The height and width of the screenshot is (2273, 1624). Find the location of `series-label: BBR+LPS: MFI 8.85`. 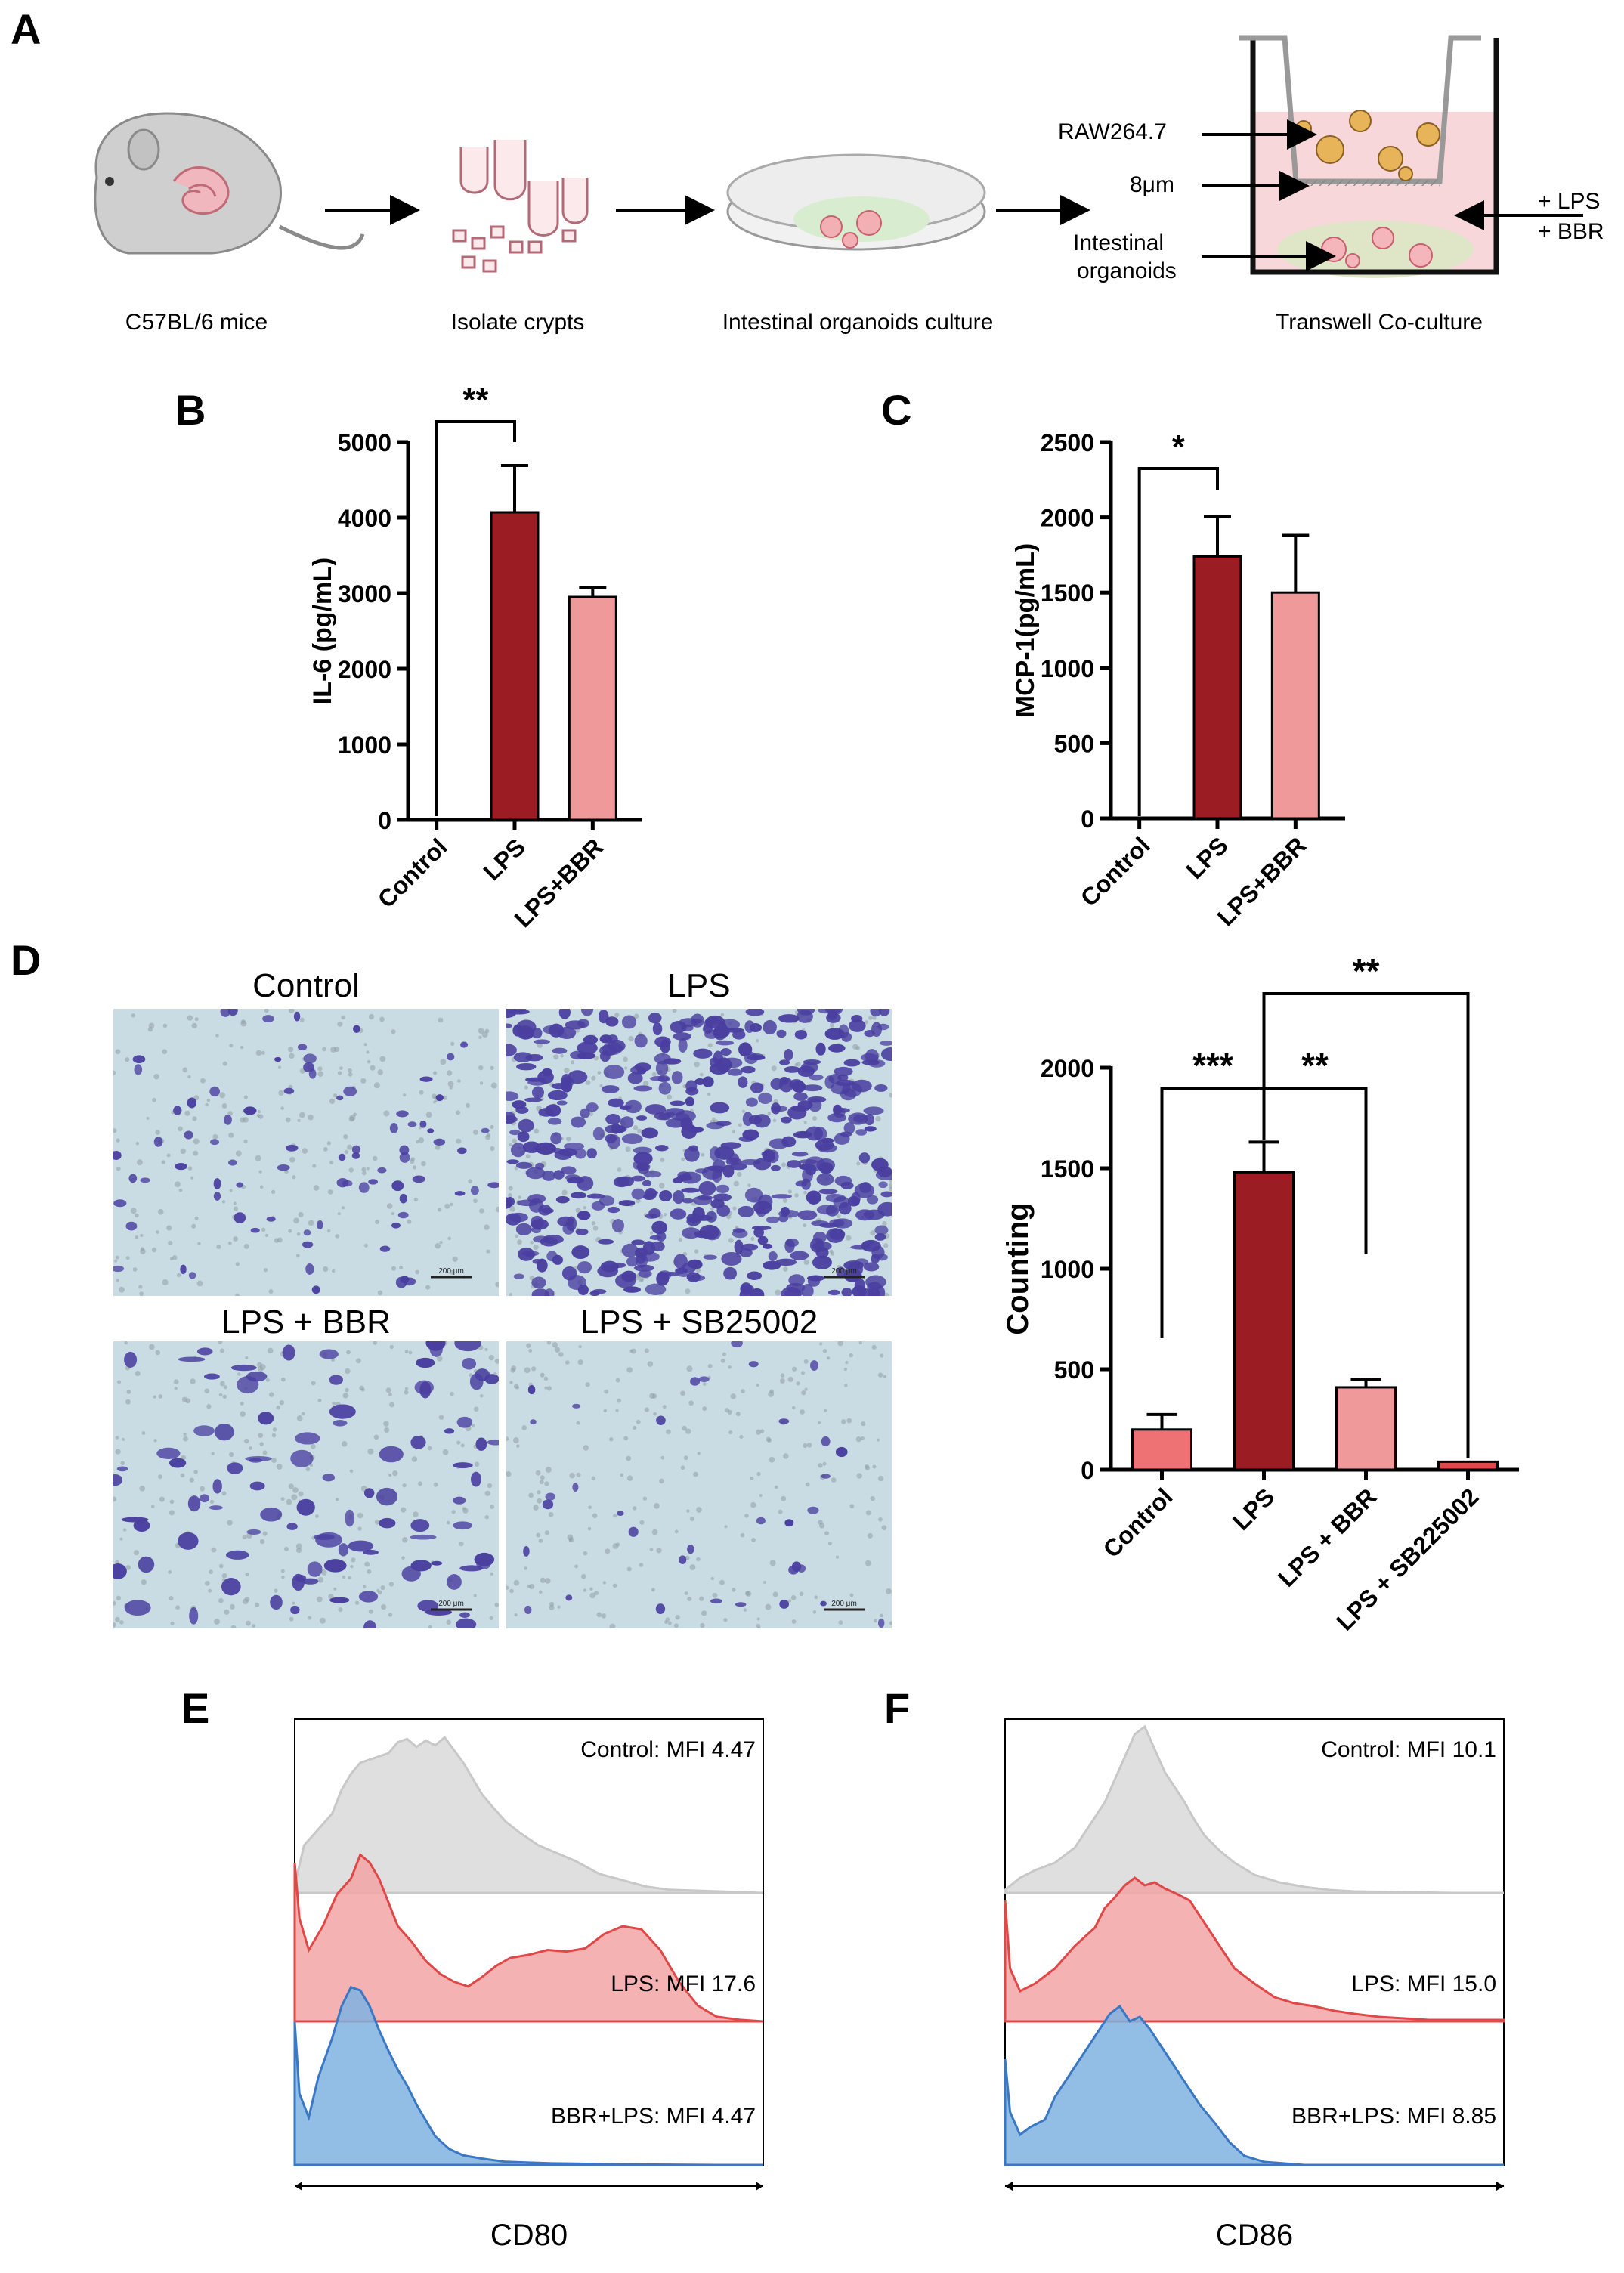

series-label: BBR+LPS: MFI 8.85 is located at coordinates (1393, 2116).